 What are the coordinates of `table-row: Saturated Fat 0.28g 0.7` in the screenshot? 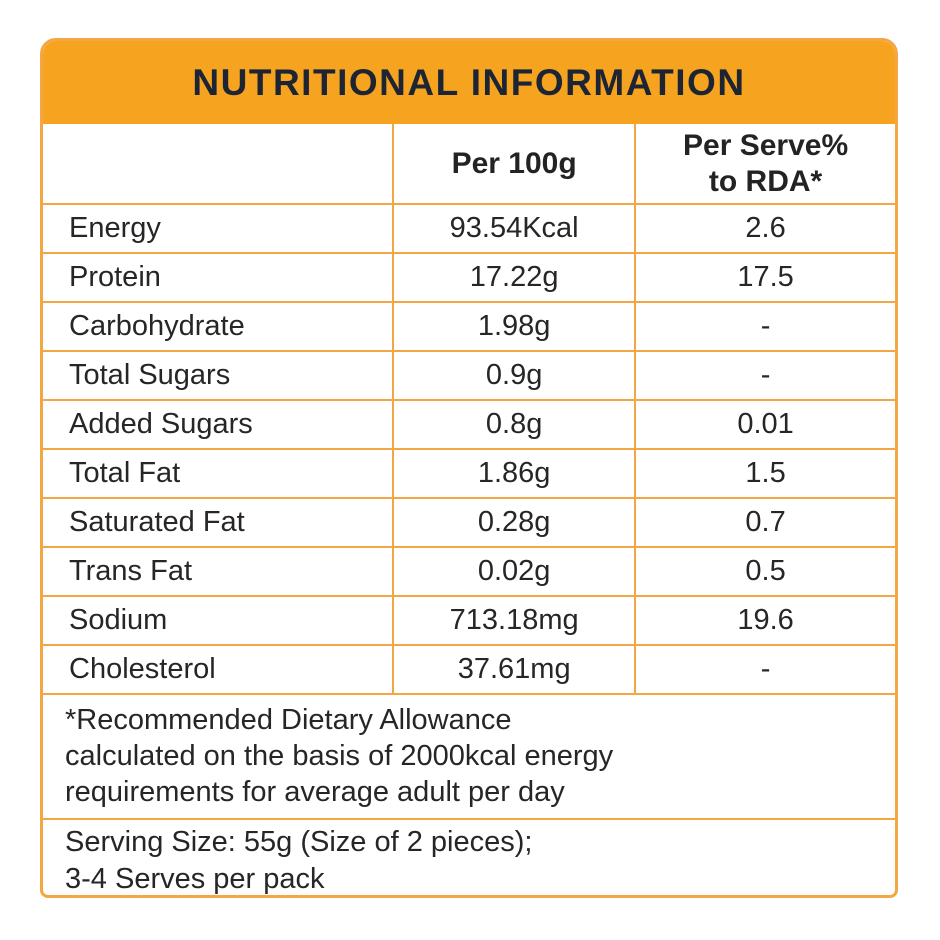 It's located at (469, 522).